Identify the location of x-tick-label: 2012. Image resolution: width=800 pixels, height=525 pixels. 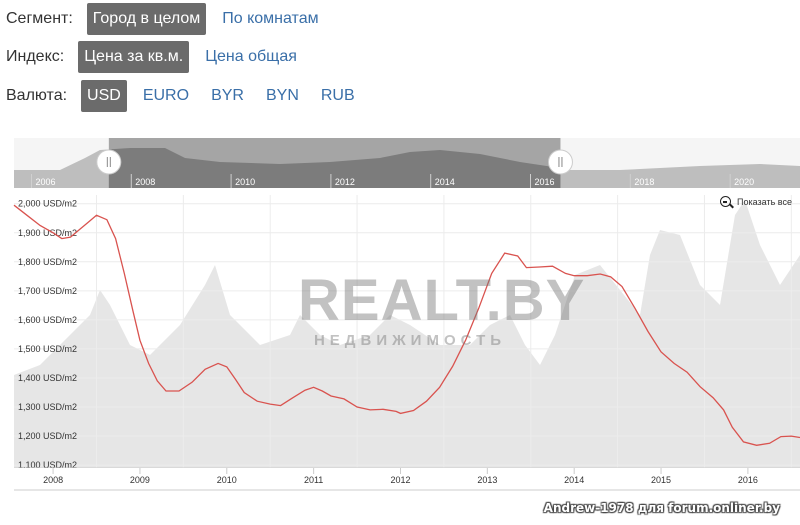
(400, 480).